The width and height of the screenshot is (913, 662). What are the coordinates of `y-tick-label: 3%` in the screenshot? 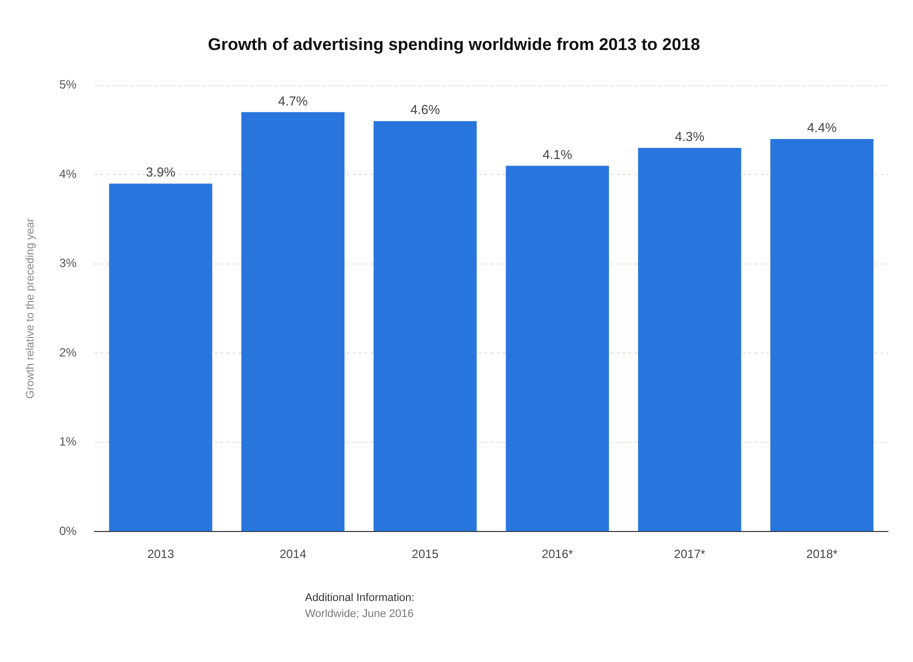 It's located at (68, 263).